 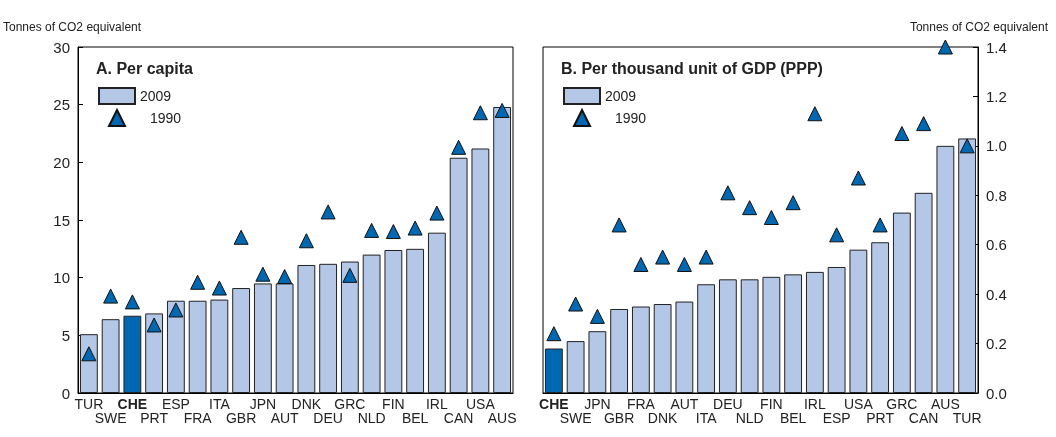 What do you see at coordinates (350, 404) in the screenshot?
I see `x-tick-label: GRC` at bounding box center [350, 404].